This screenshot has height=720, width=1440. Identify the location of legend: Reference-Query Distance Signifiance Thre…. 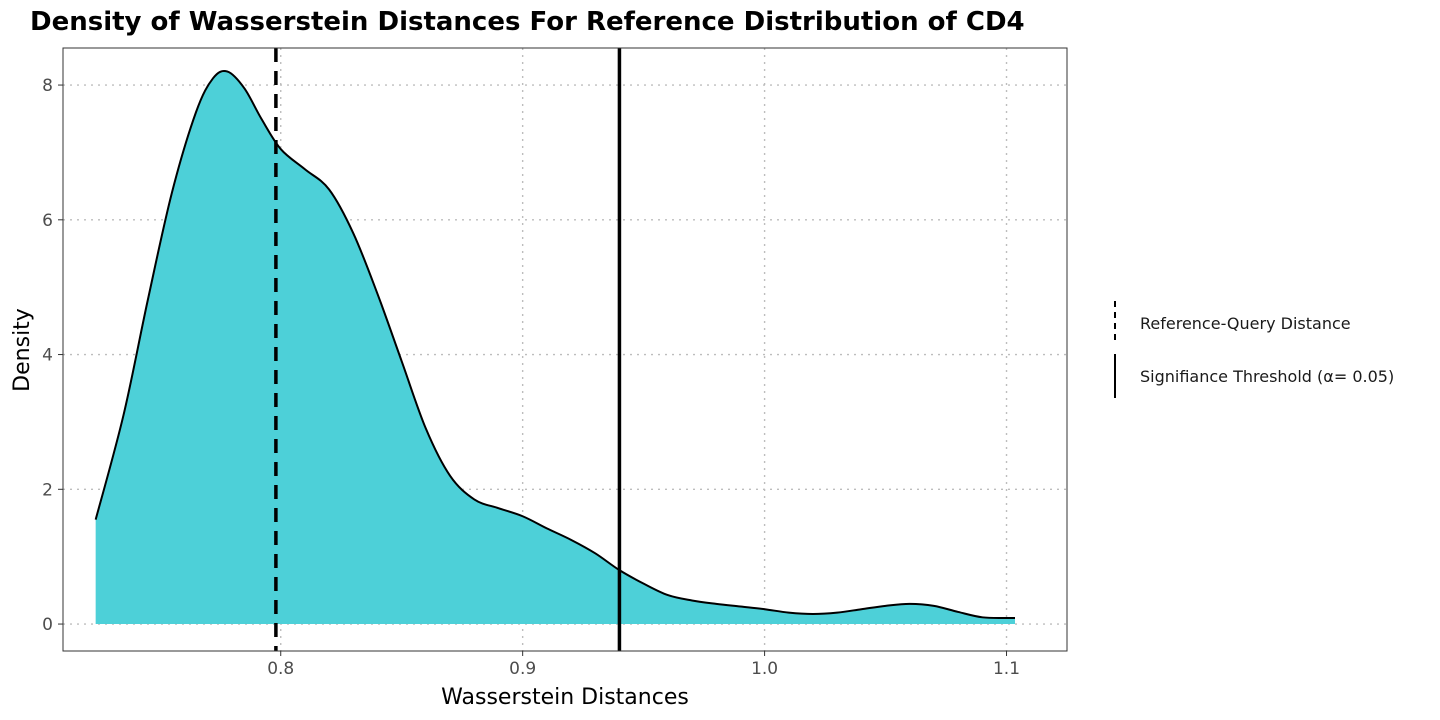
(1254, 349).